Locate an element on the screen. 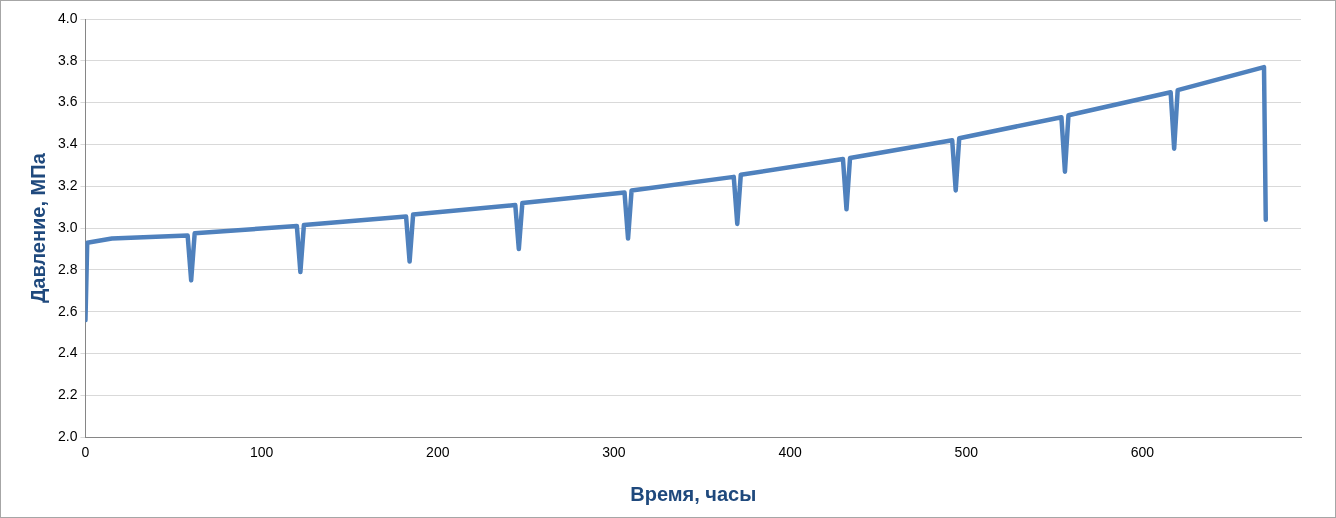 Image resolution: width=1336 pixels, height=518 pixels. x-axis-title: Время, часы is located at coordinates (693, 493).